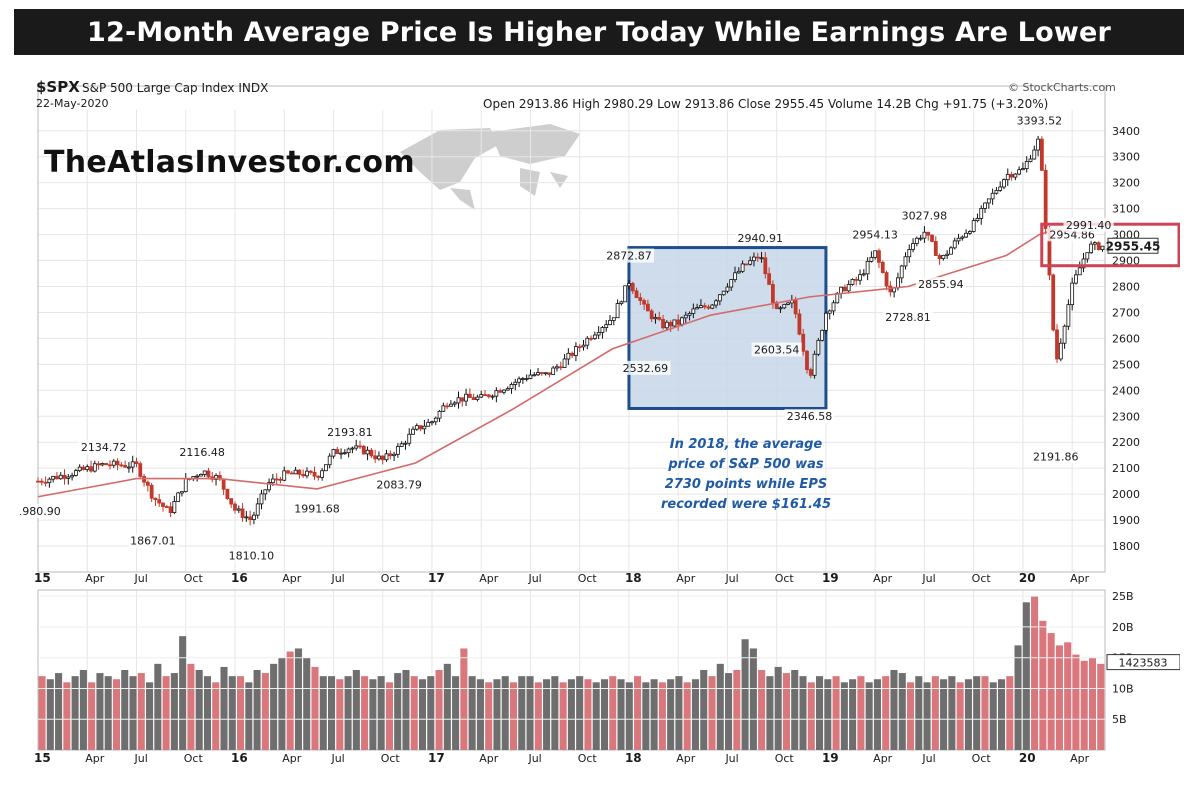  I want to click on price-annotation: 2346.58, so click(810, 416).